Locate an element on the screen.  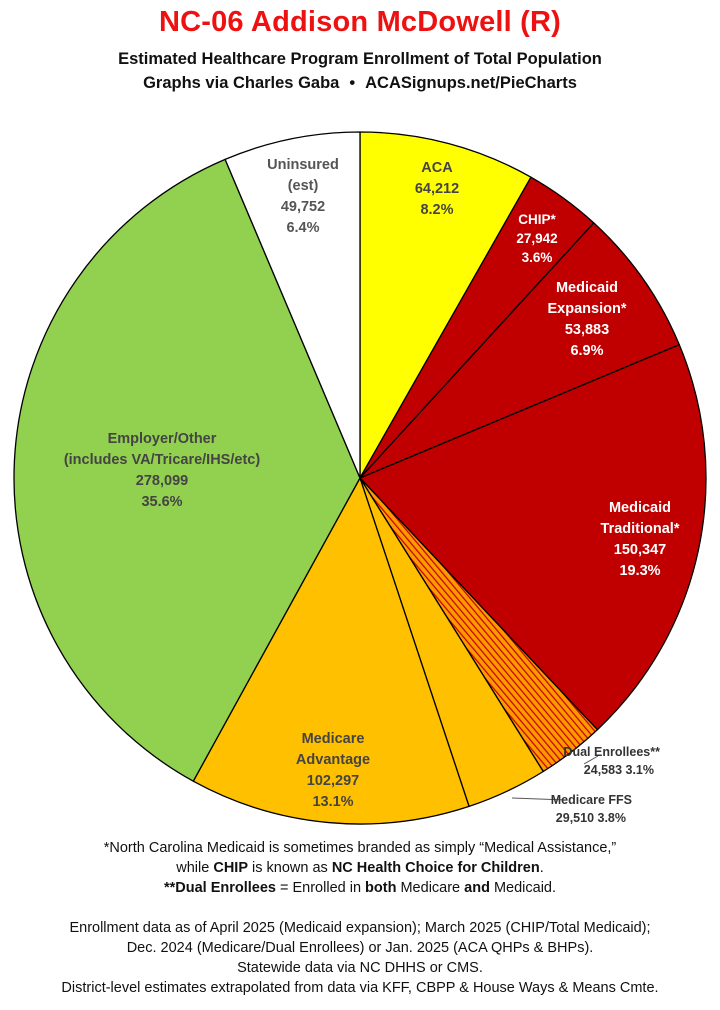
slice-label: 29,510 3.8% is located at coordinates (591, 818).